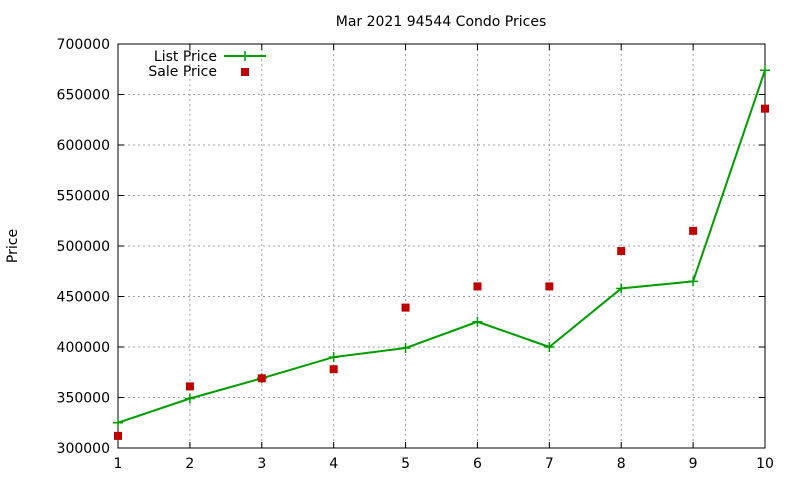  Describe the element at coordinates (83, 298) in the screenshot. I see `y-tick-label: 450000` at that location.